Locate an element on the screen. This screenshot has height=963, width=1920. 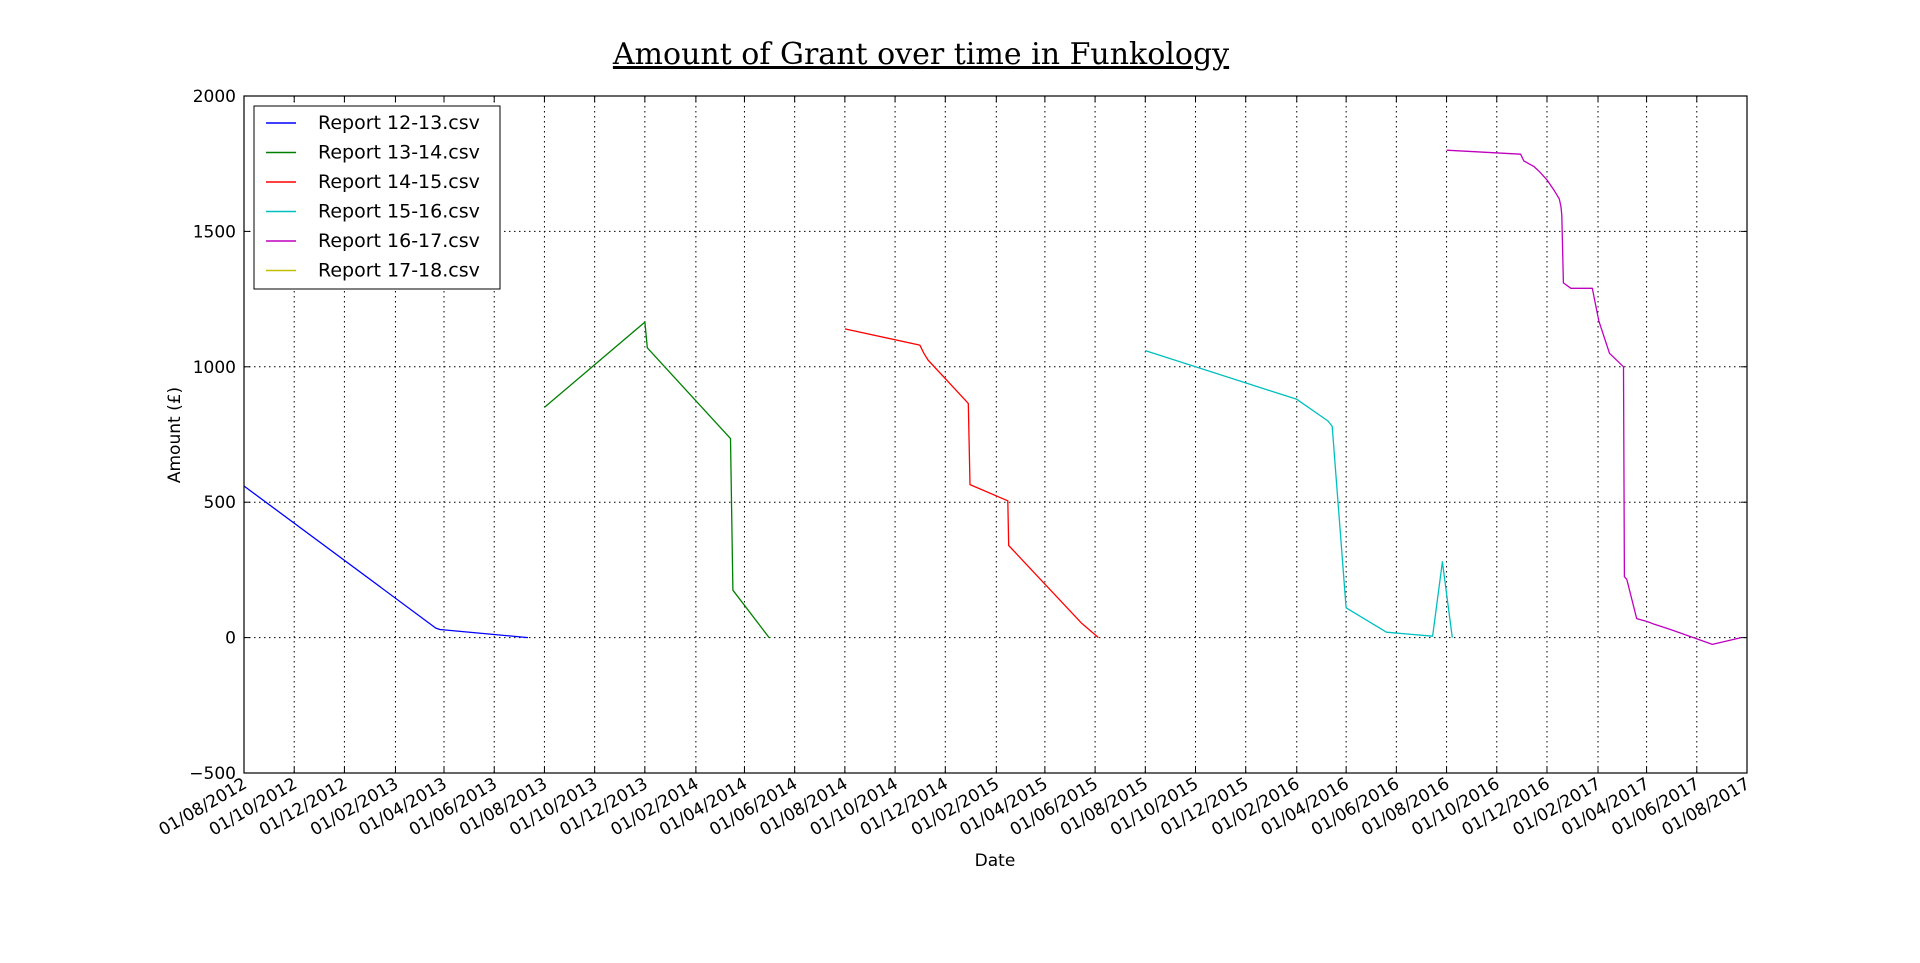
legend-label: Report 15-16.csv is located at coordinates (399, 212).